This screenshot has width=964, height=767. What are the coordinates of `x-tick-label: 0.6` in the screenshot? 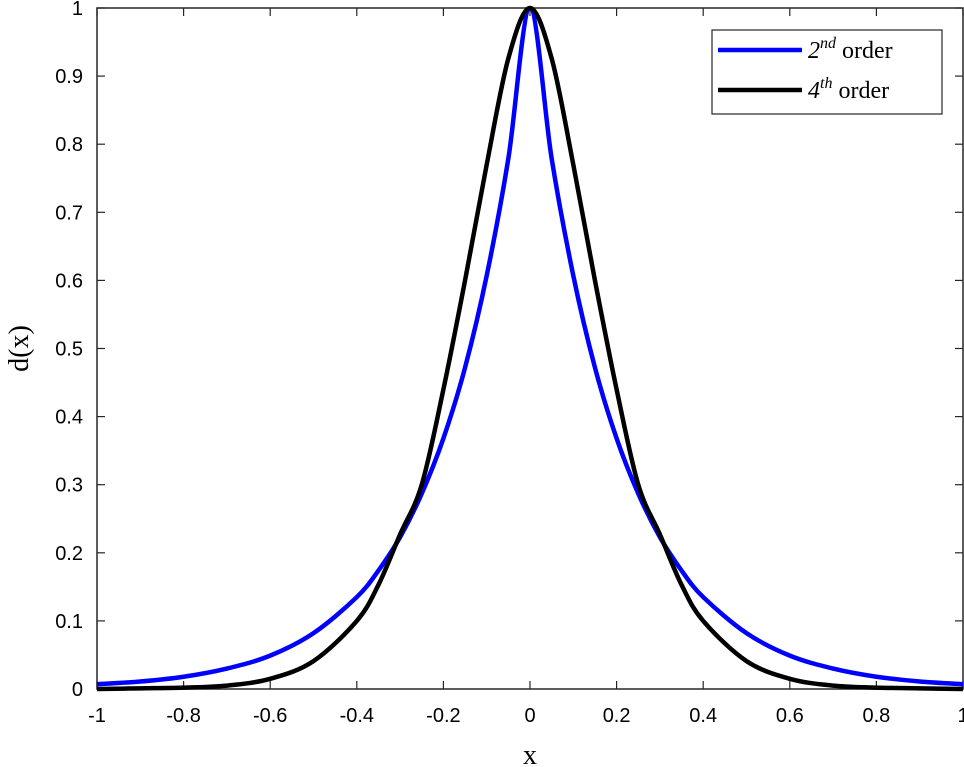 It's located at (790, 716).